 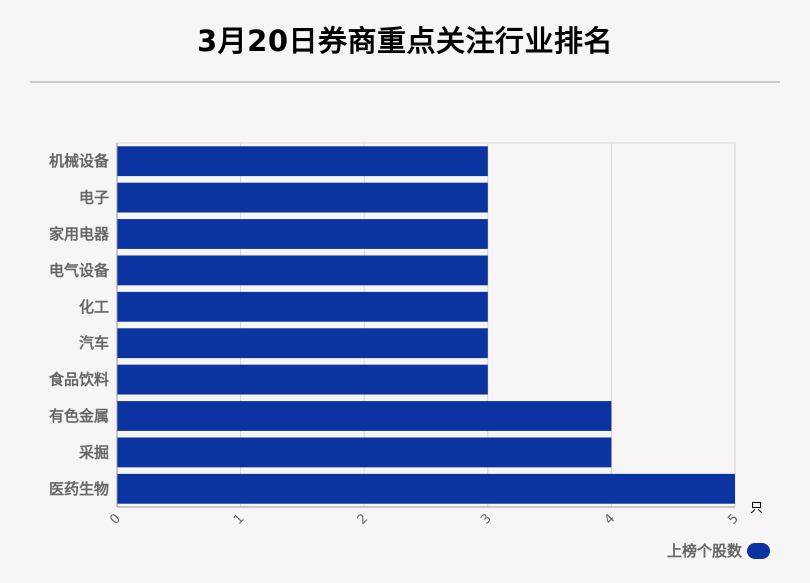 I want to click on category-label: 电气设备, so click(x=79, y=270).